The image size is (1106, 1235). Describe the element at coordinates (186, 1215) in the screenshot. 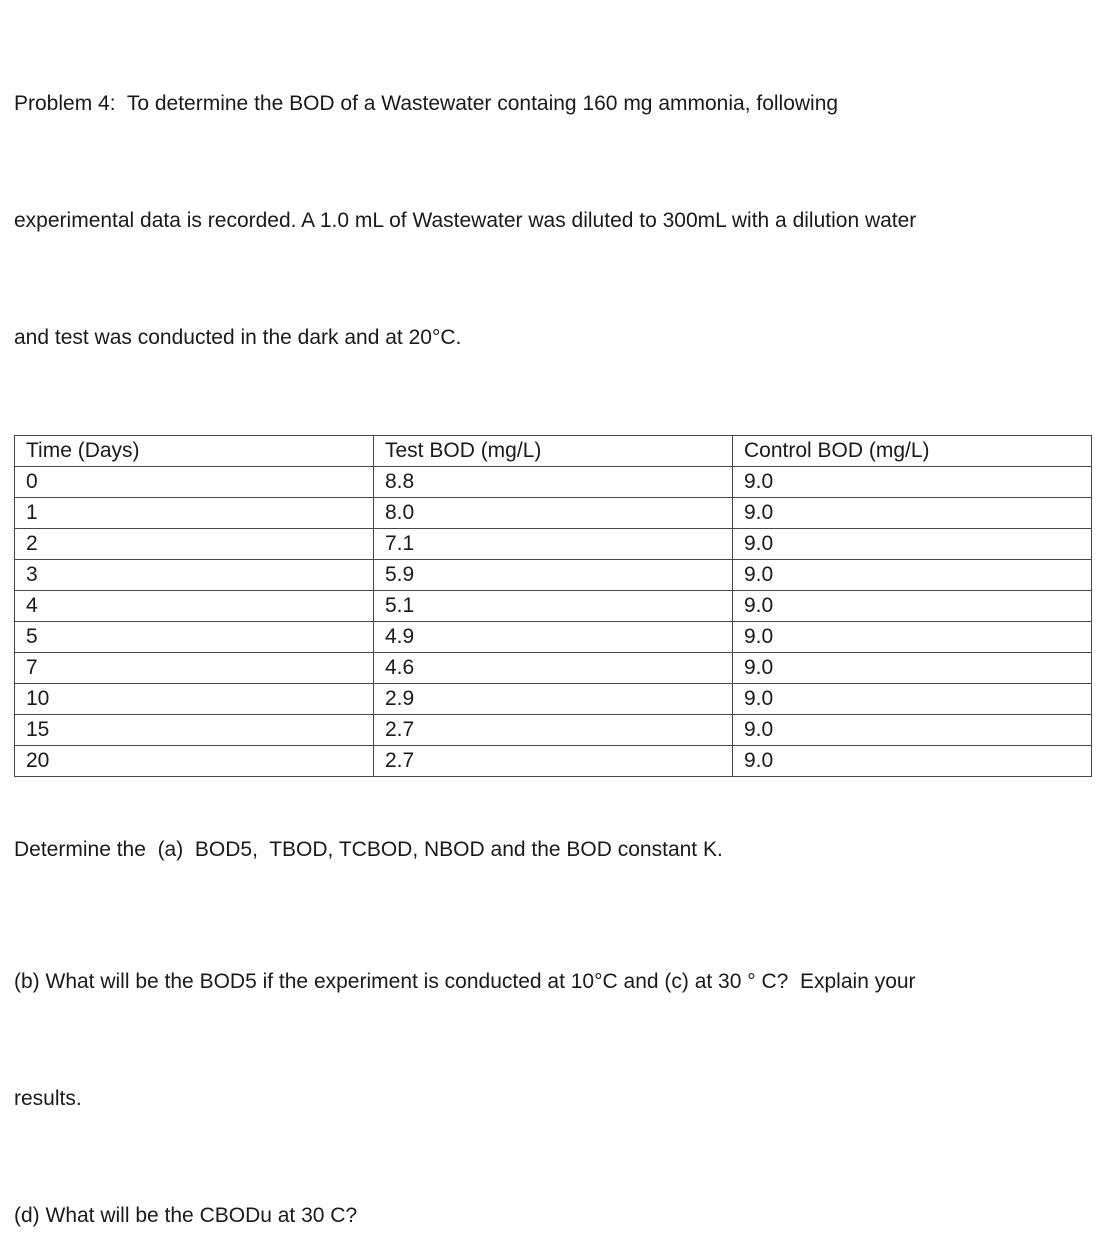

I see `question-d: (d) What will be the CBODu at 30 C?` at that location.